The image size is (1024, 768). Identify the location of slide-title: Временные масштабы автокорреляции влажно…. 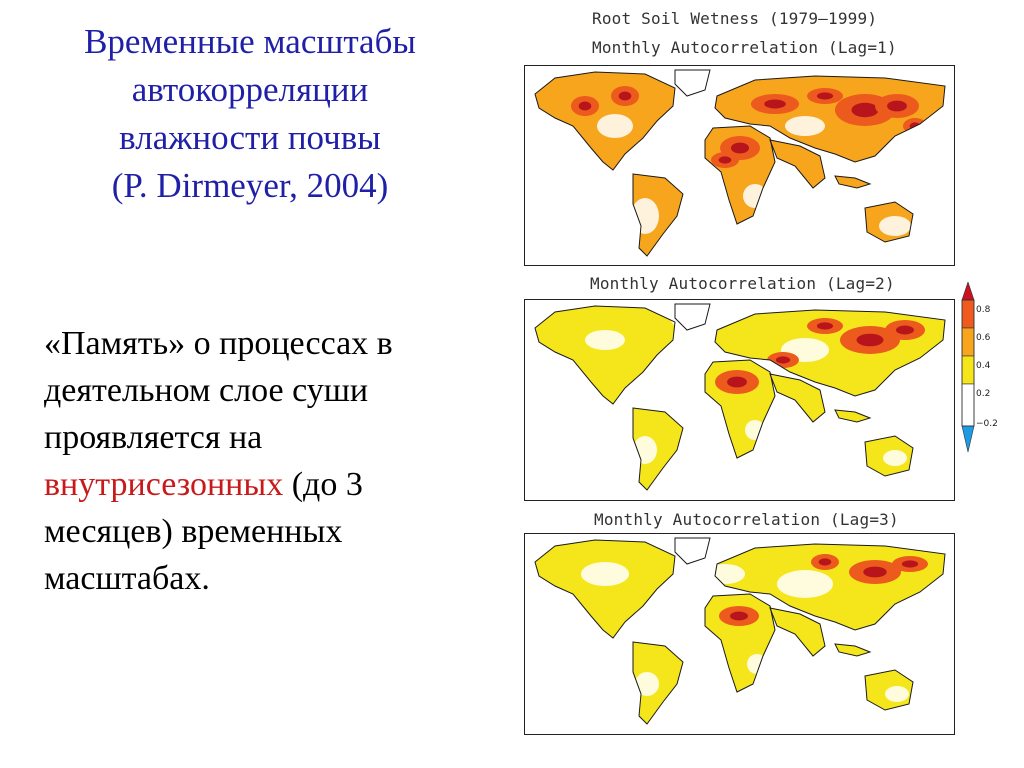
(250, 114).